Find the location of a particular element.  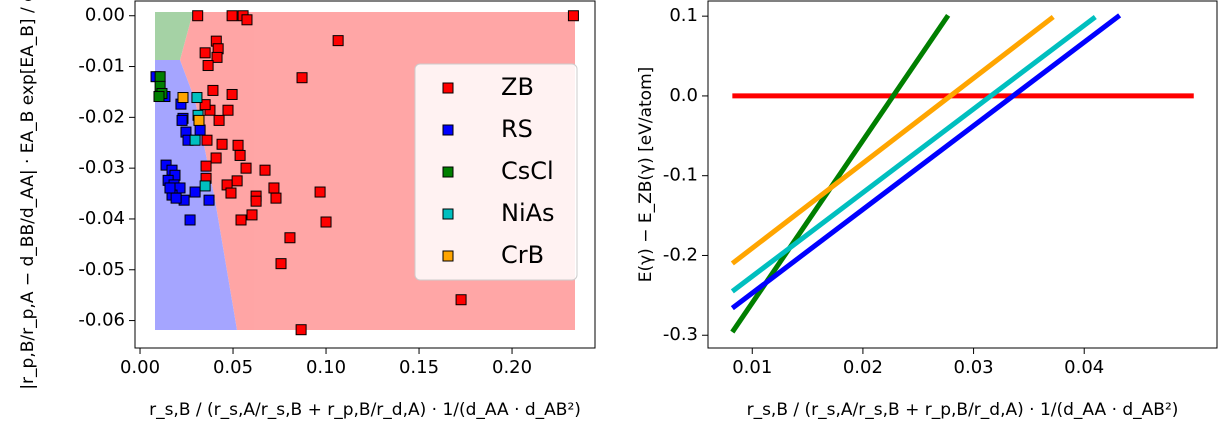

y-tick-label: -0.05 is located at coordinates (101, 269).